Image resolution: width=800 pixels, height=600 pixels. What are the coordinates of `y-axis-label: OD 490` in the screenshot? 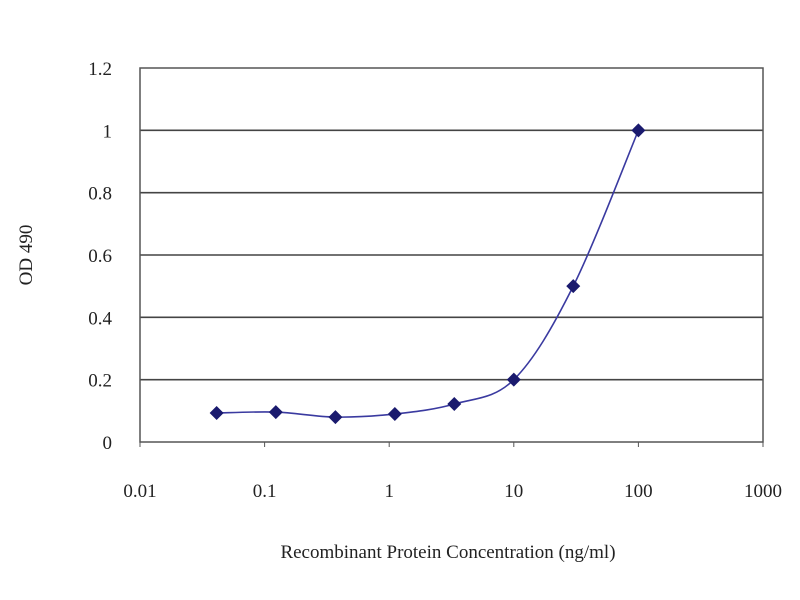 It's located at (26, 255).